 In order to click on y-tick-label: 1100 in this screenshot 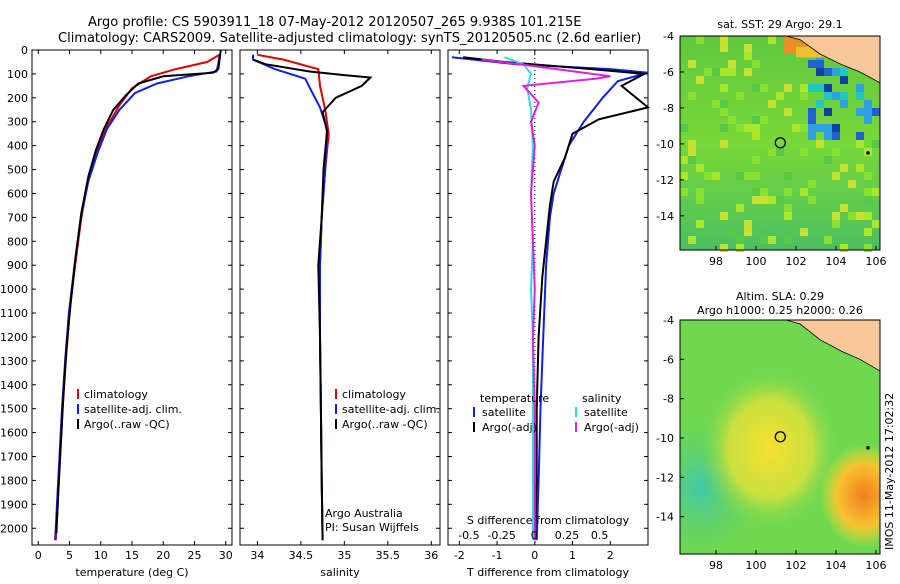, I will do `click(14, 313)`.